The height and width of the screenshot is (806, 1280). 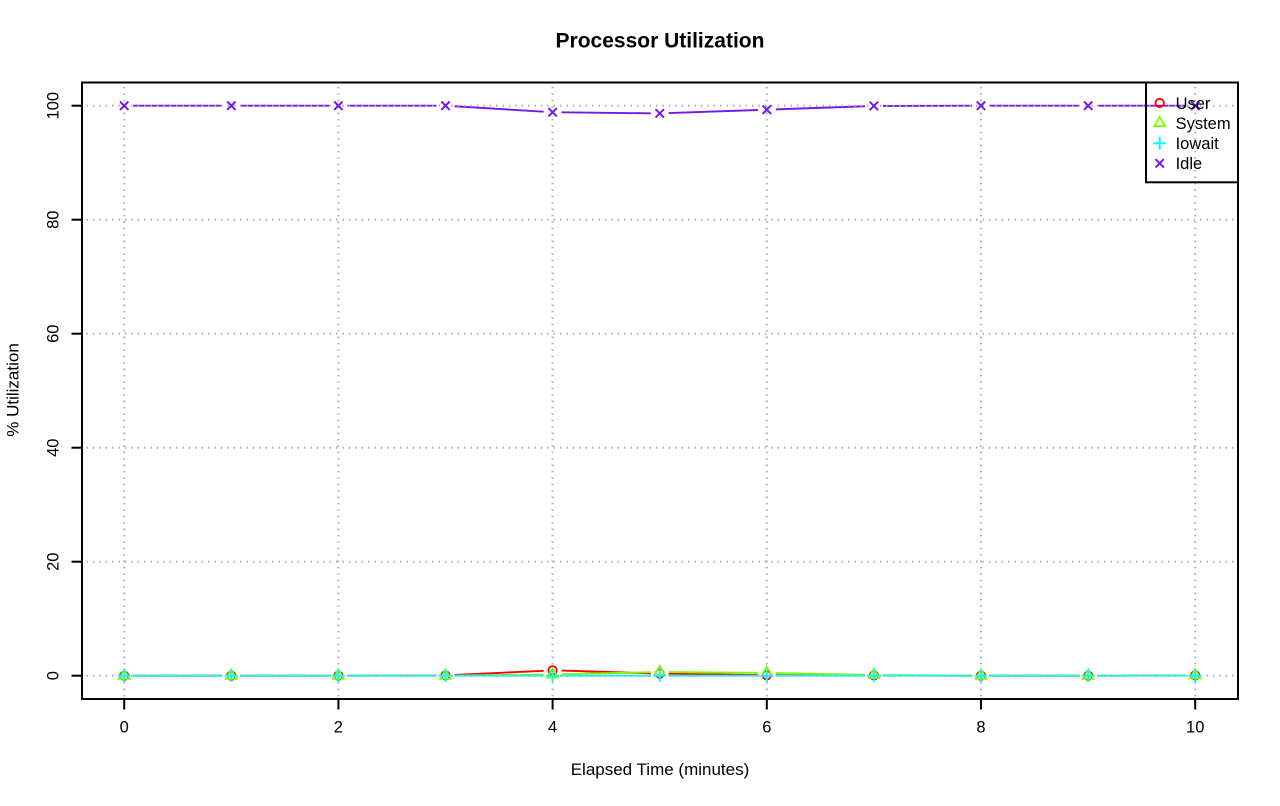 What do you see at coordinates (552, 728) in the screenshot?
I see `svg-text: 4` at bounding box center [552, 728].